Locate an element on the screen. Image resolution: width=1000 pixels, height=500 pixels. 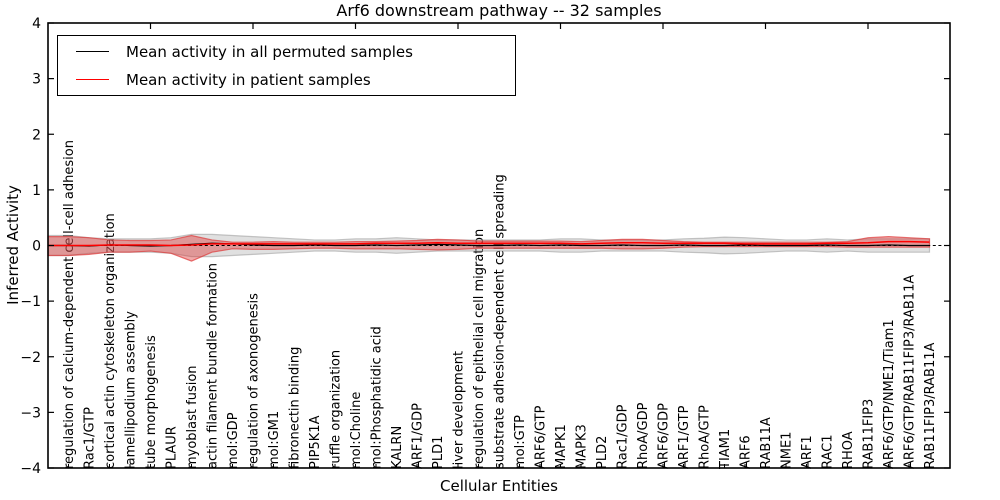
x-tick-label: cortical actin cytoskeleton organization is located at coordinates (110, 341).